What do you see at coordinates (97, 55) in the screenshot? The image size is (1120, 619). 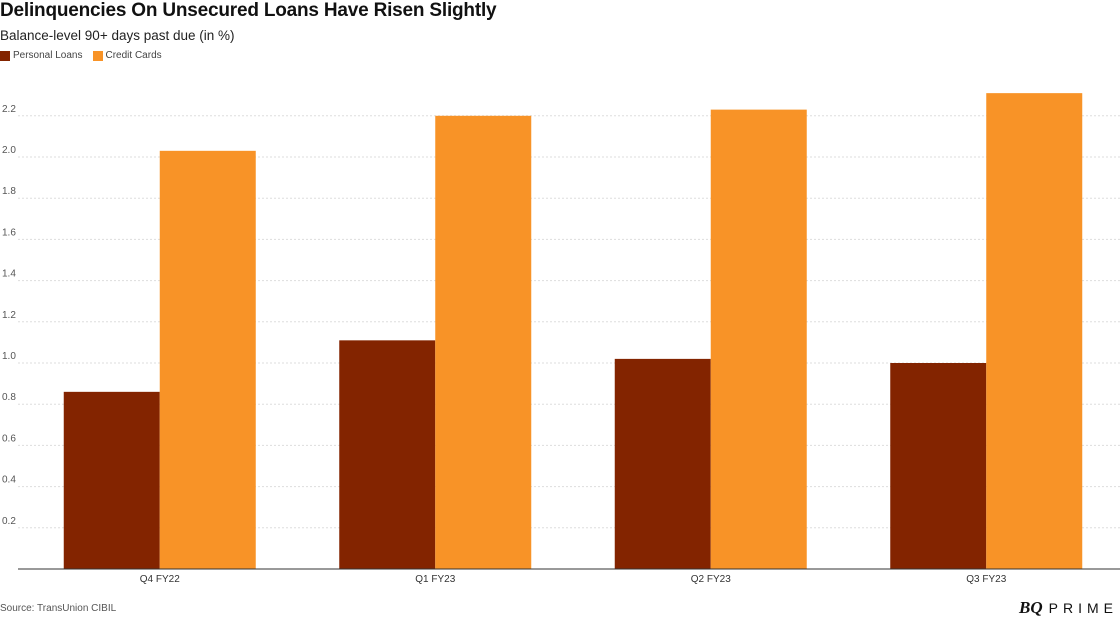 I see `legend-swatch-credit-cards` at bounding box center [97, 55].